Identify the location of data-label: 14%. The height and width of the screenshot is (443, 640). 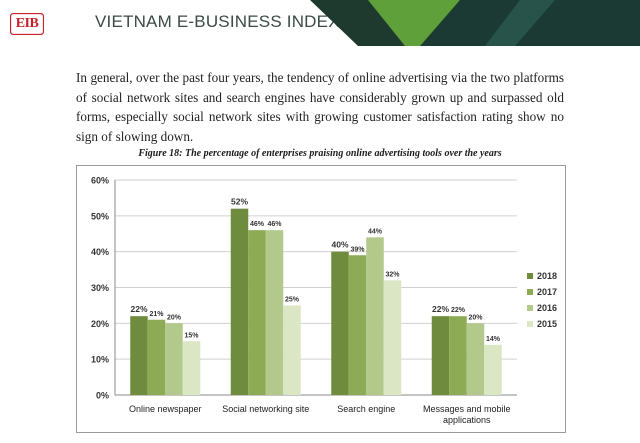
(493, 339).